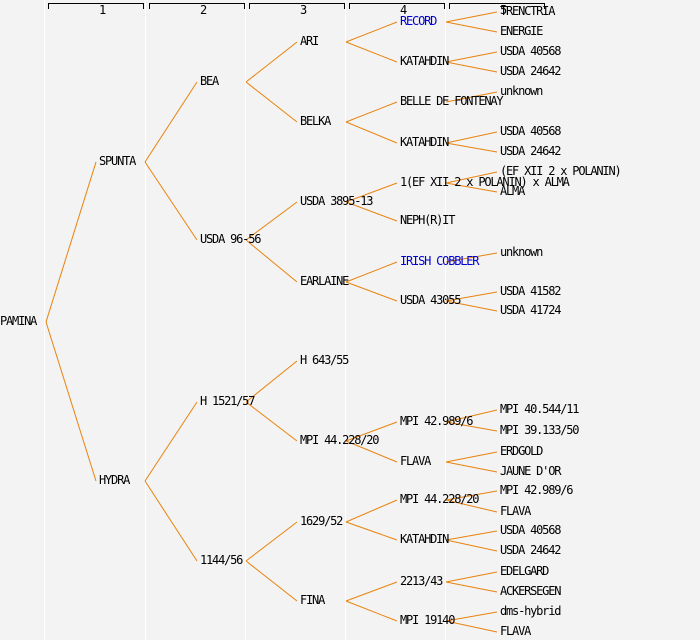 The width and height of the screenshot is (700, 640). I want to click on node-flavaG5a: FLAVA, so click(515, 511).